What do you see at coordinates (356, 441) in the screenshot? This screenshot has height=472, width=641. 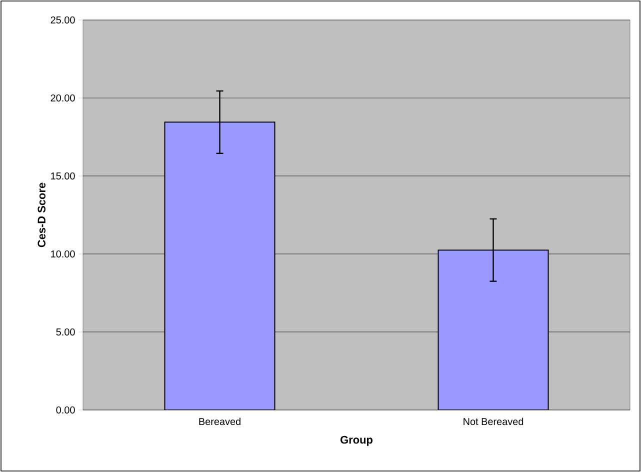 I see `x-axis-title: Group` at bounding box center [356, 441].